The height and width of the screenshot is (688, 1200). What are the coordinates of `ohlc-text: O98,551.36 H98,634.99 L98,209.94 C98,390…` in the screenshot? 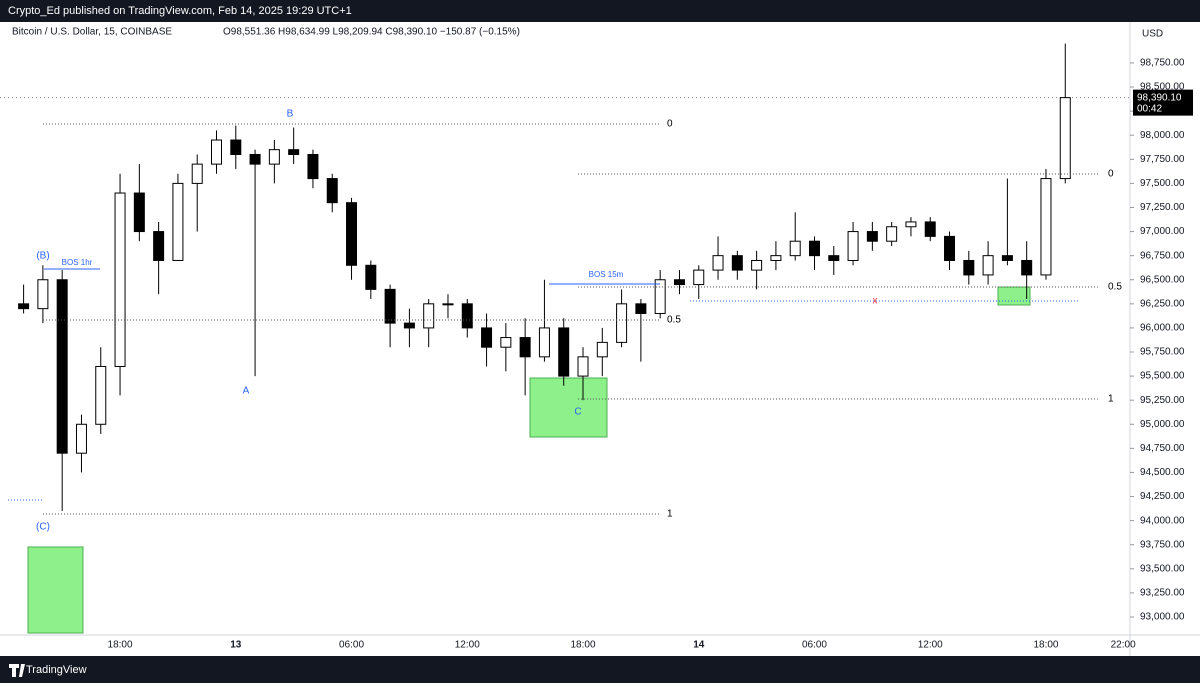 It's located at (371, 32).